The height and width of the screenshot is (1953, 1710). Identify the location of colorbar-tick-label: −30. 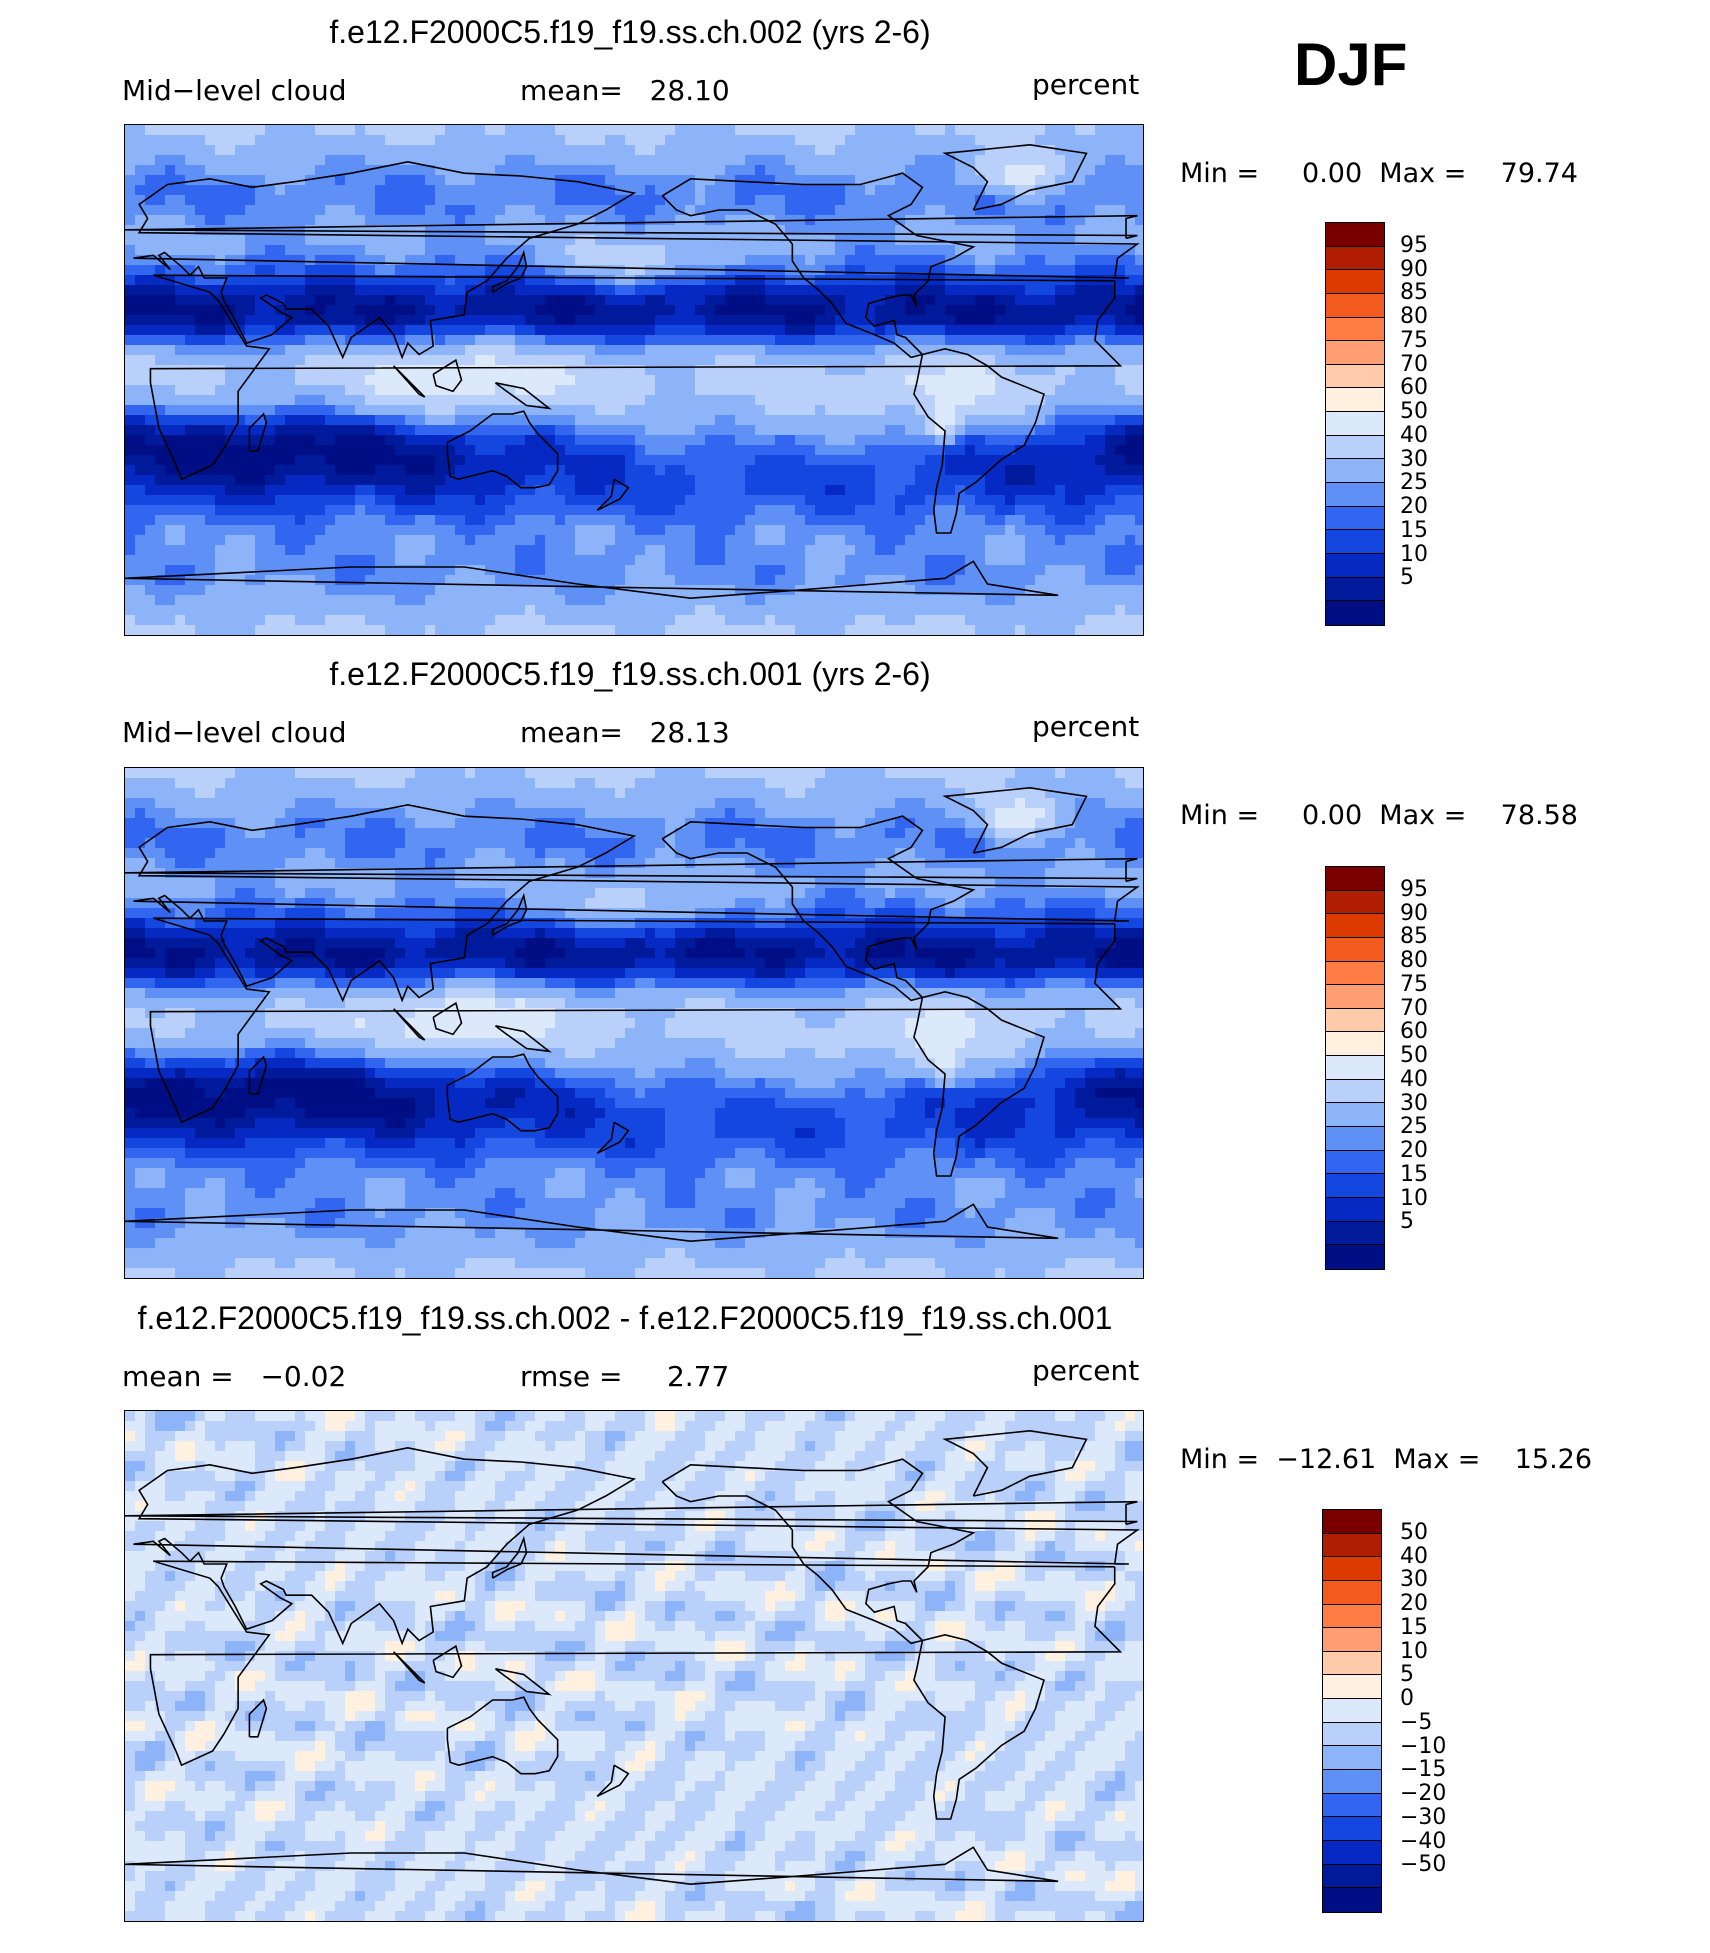
(1423, 1817).